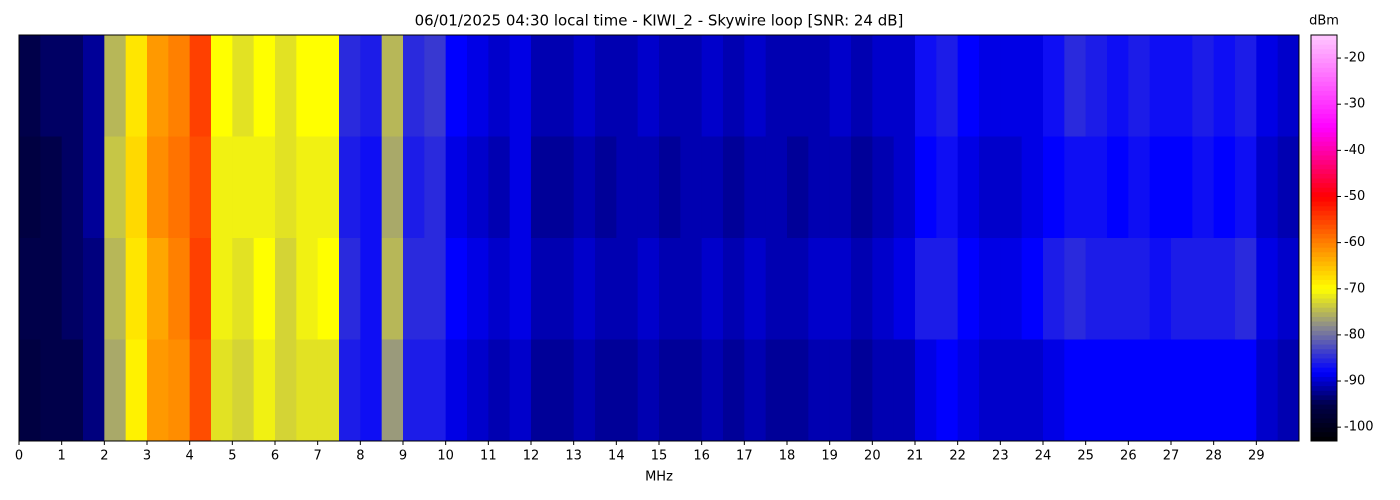  What do you see at coordinates (659, 456) in the screenshot?
I see `x-tick-label: 15` at bounding box center [659, 456].